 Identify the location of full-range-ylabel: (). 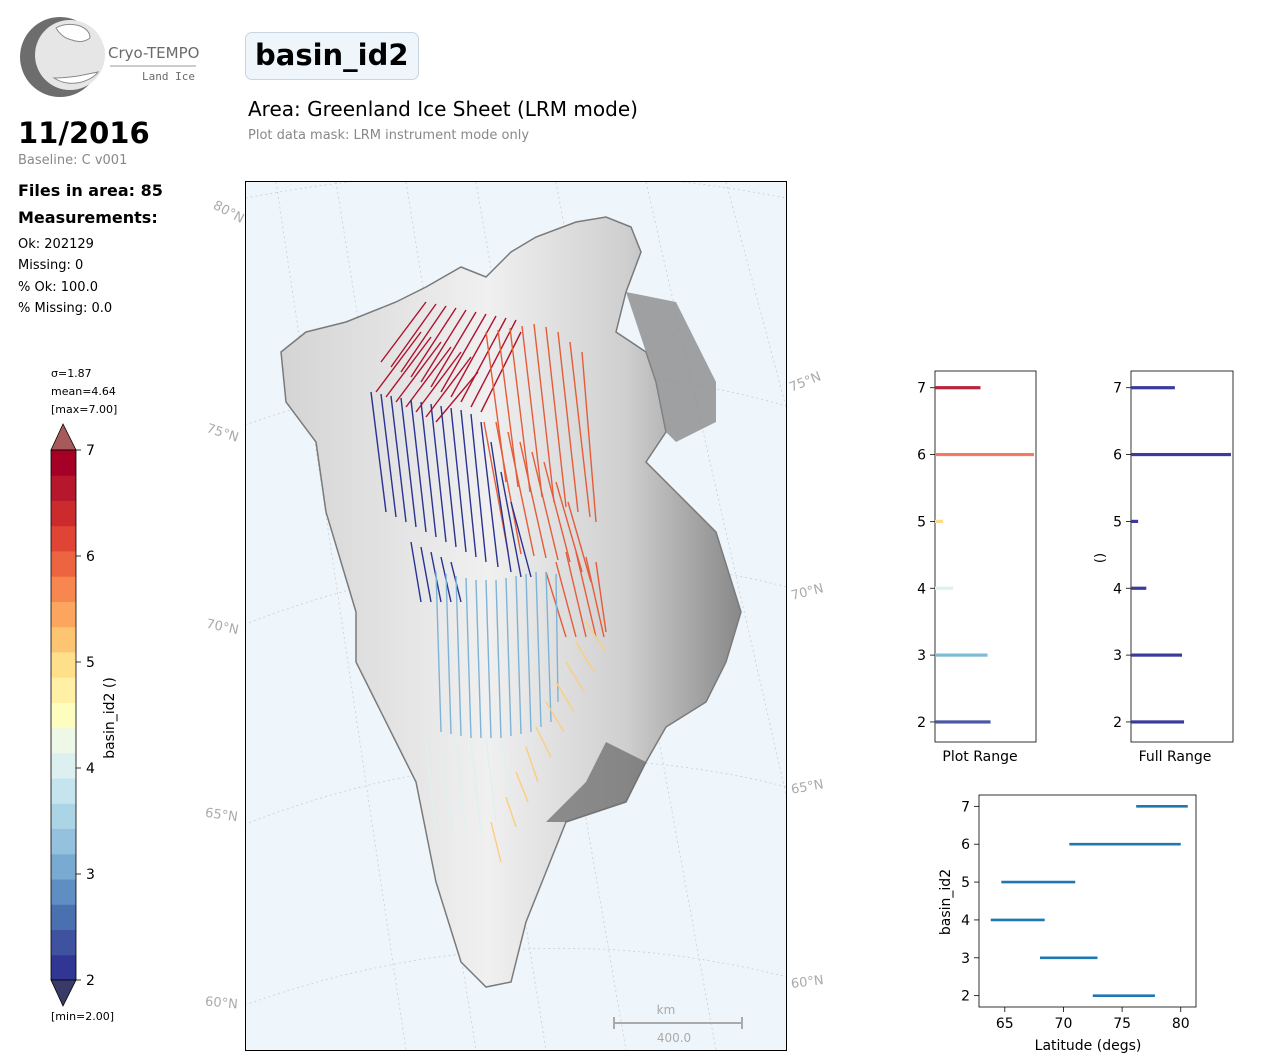
(1100, 558).